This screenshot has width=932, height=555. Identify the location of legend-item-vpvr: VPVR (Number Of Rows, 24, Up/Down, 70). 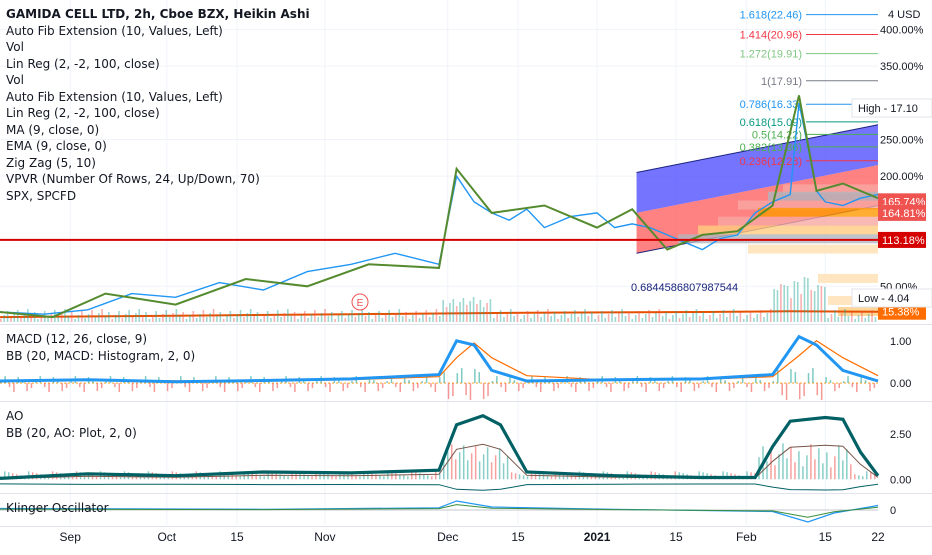
(133, 179).